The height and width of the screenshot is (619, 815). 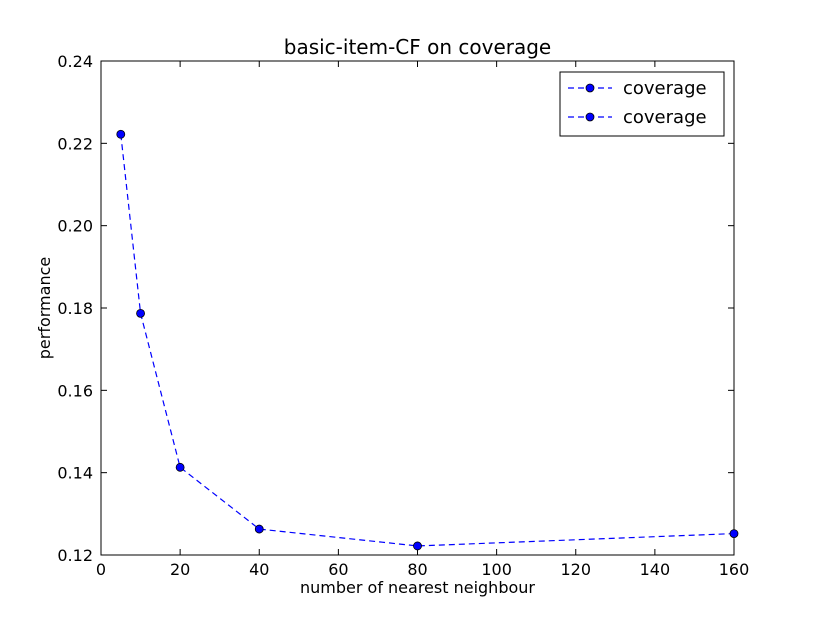 I want to click on x-tick-label: 40, so click(x=259, y=569).